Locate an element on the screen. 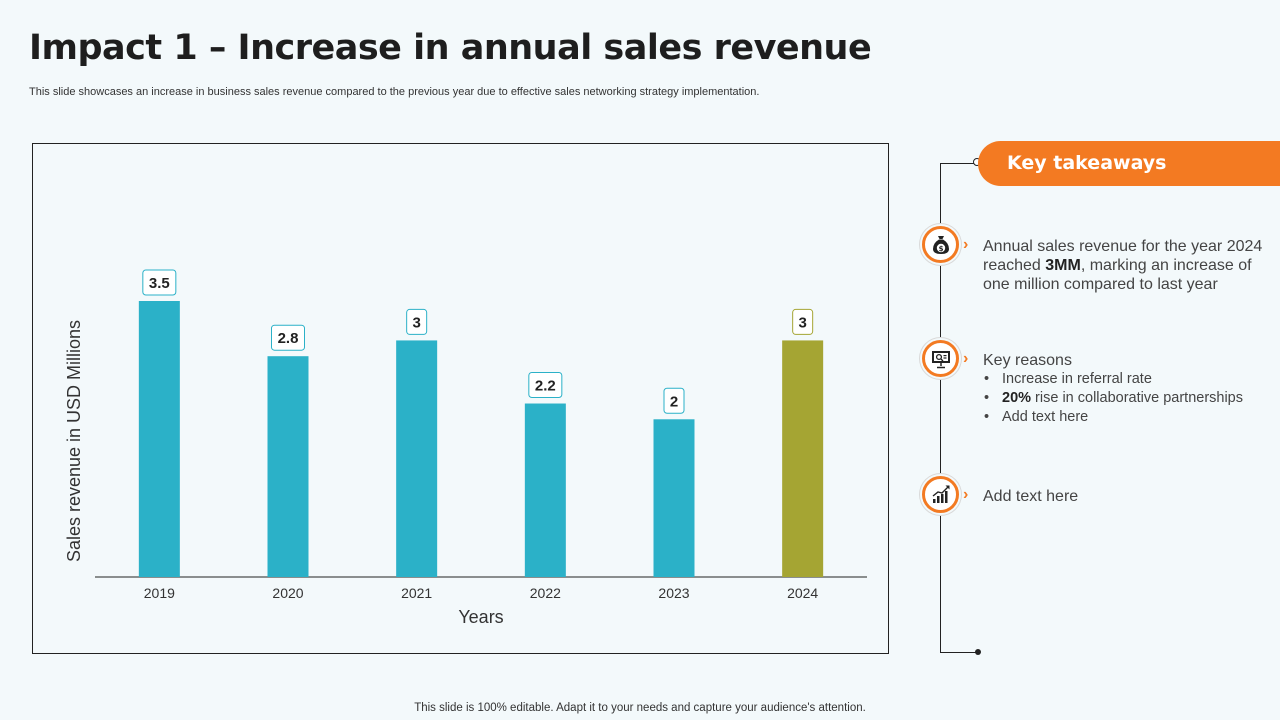 The width and height of the screenshot is (1280, 720). data-label: 3.5 is located at coordinates (159, 283).